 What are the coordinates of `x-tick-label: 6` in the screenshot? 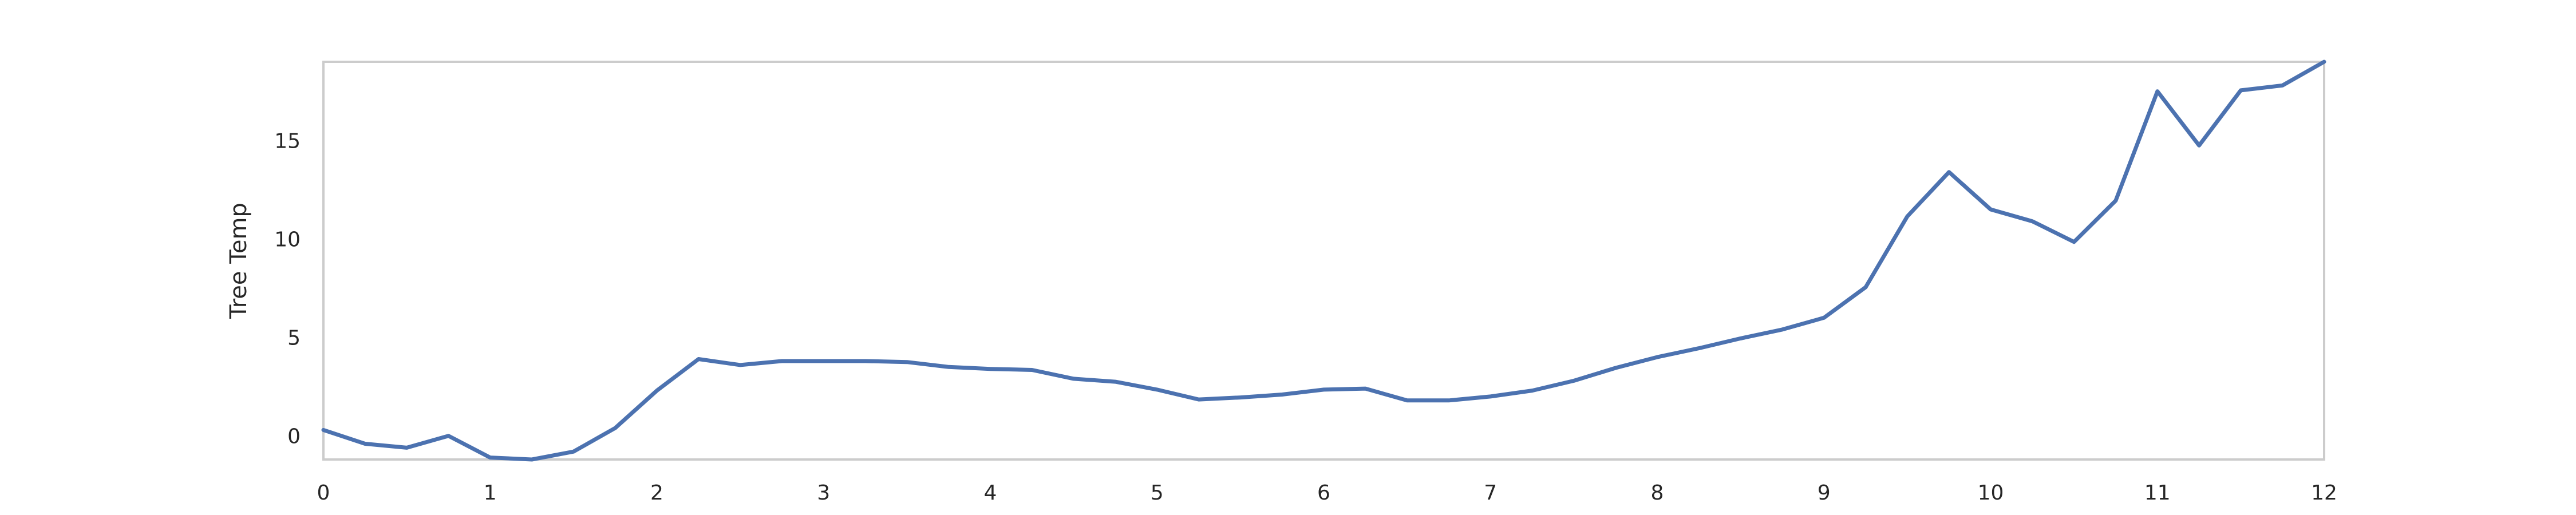 It's located at (1323, 493).